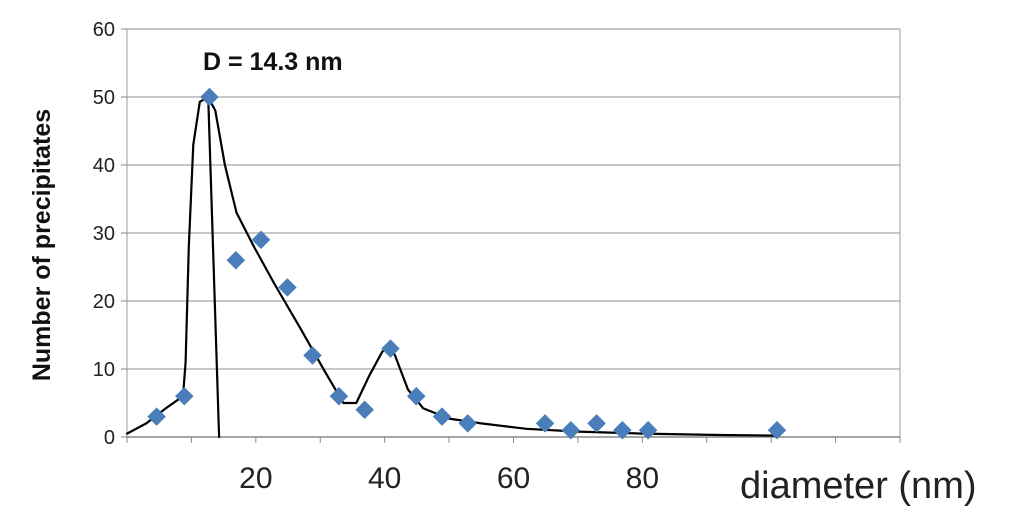 The width and height of the screenshot is (1024, 521). I want to click on ytick-label: 20, so click(104, 302).